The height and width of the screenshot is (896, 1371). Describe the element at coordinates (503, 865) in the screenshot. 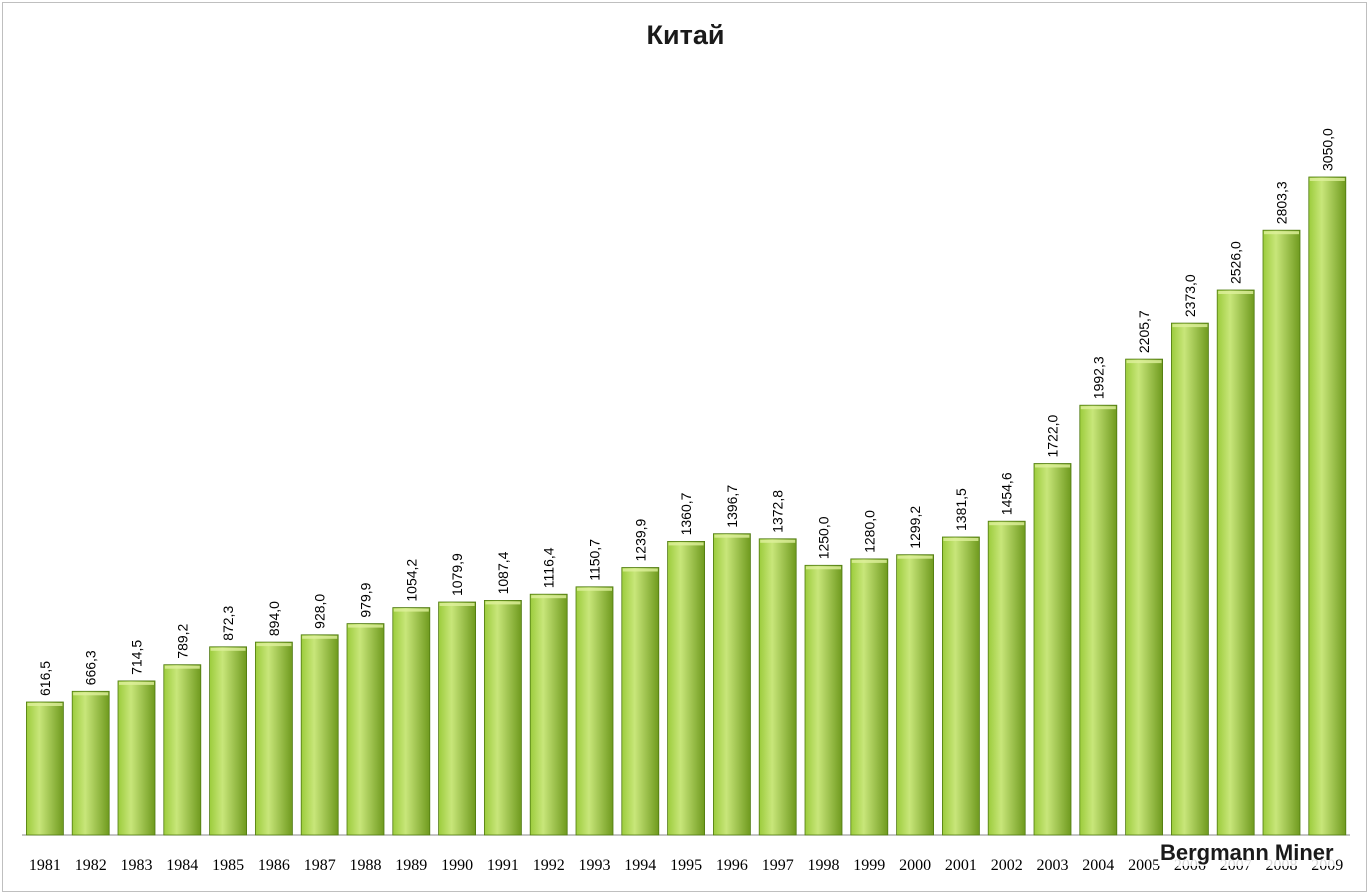

I see `x-tick-label-1991: 1991` at that location.